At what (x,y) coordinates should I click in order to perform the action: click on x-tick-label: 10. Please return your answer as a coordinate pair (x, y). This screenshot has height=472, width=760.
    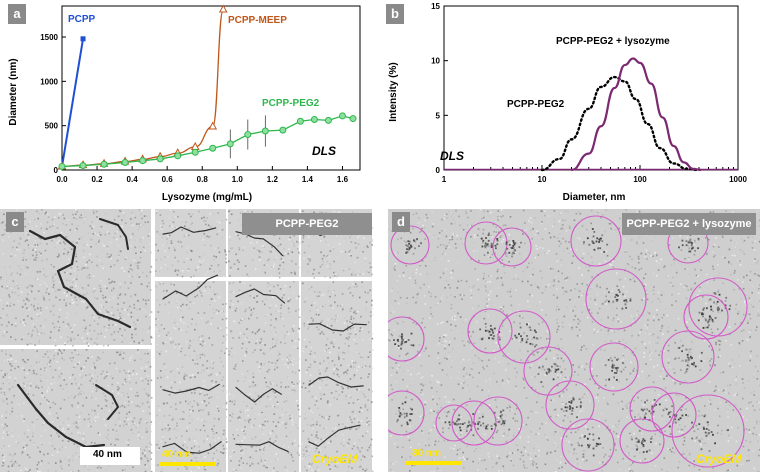
    Looking at the image, I should click on (542, 179).